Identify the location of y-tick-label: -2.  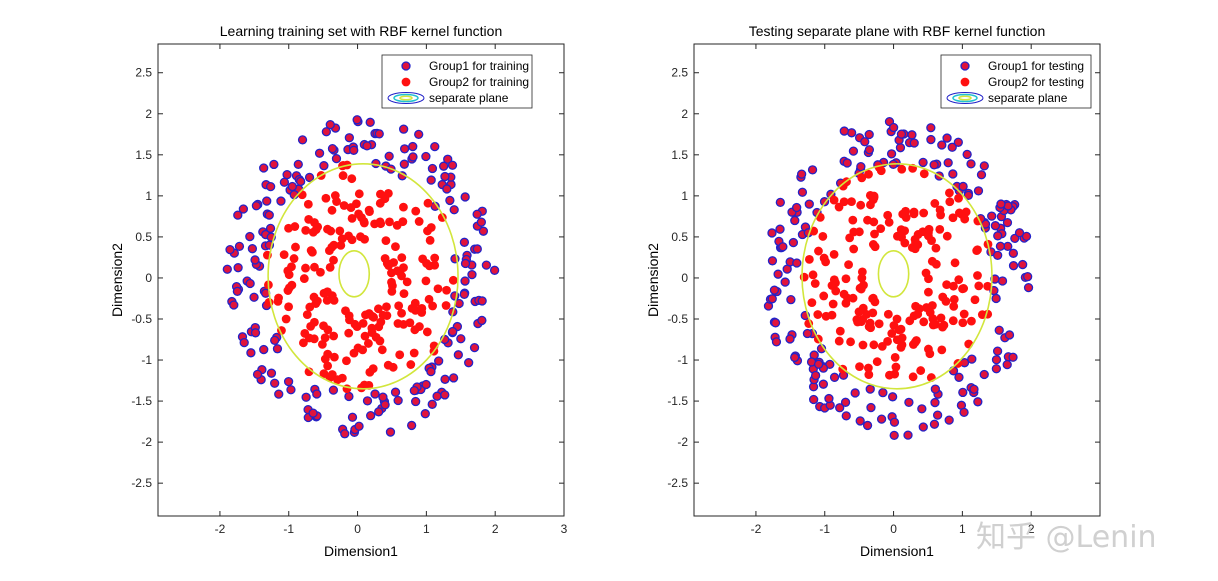
(146, 442).